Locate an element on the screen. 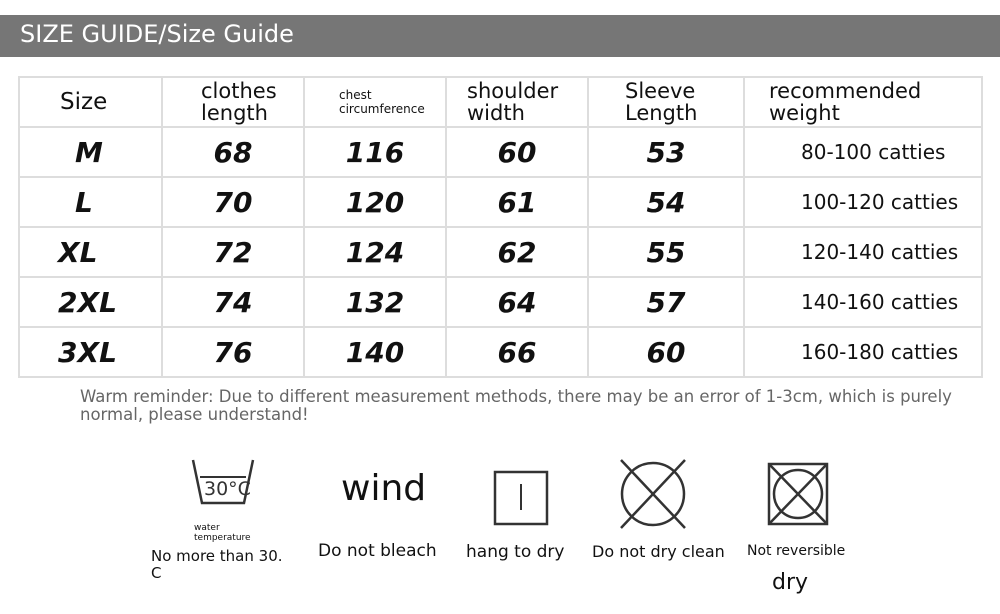  measure-cell: 57 is located at coordinates (666, 302).